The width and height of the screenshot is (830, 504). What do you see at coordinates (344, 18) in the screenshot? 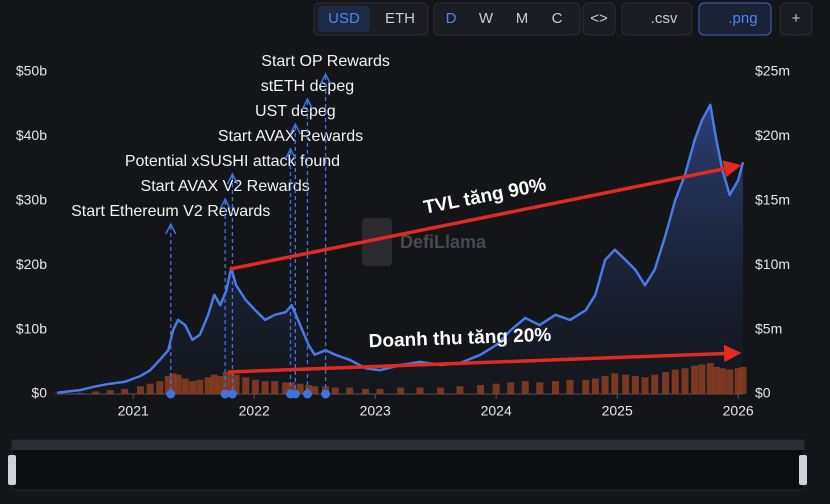
I see `currency-usd: USD` at bounding box center [344, 18].